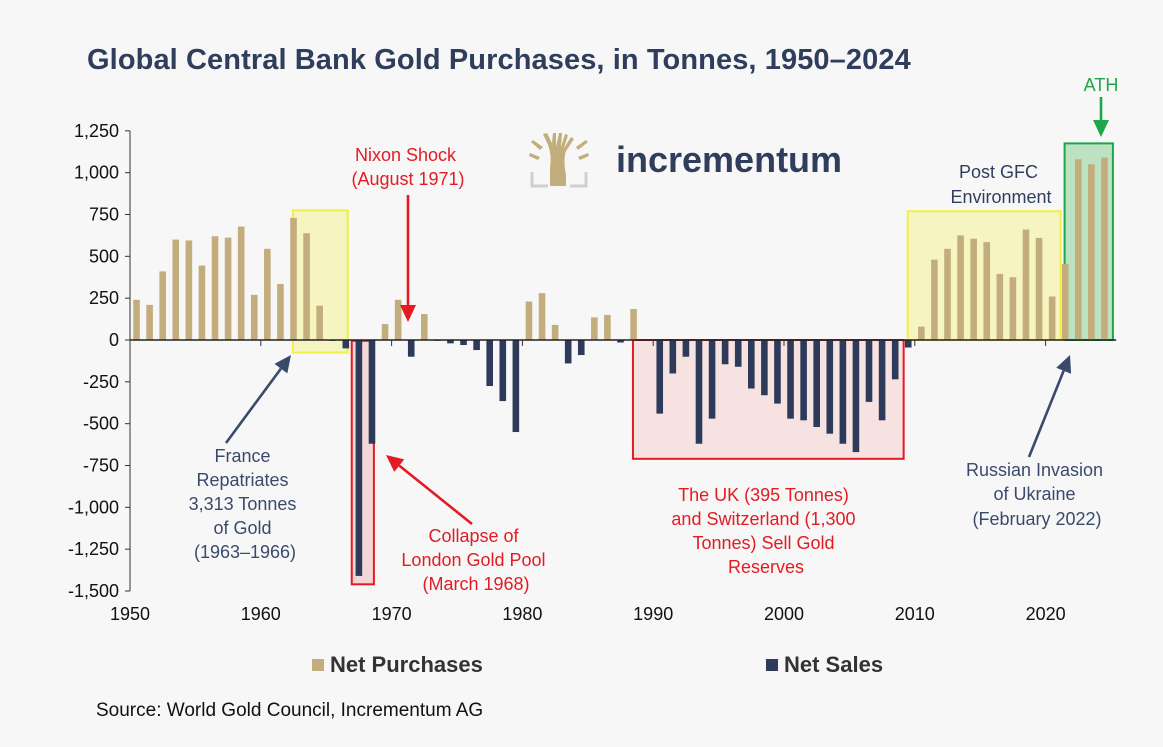  I want to click on bar-2012, so click(947, 294).